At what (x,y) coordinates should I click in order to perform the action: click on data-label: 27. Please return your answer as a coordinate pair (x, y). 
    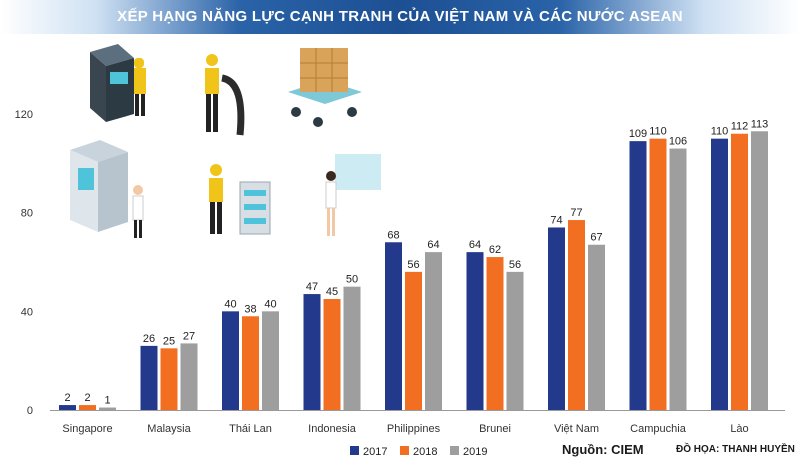
    Looking at the image, I should click on (189, 336).